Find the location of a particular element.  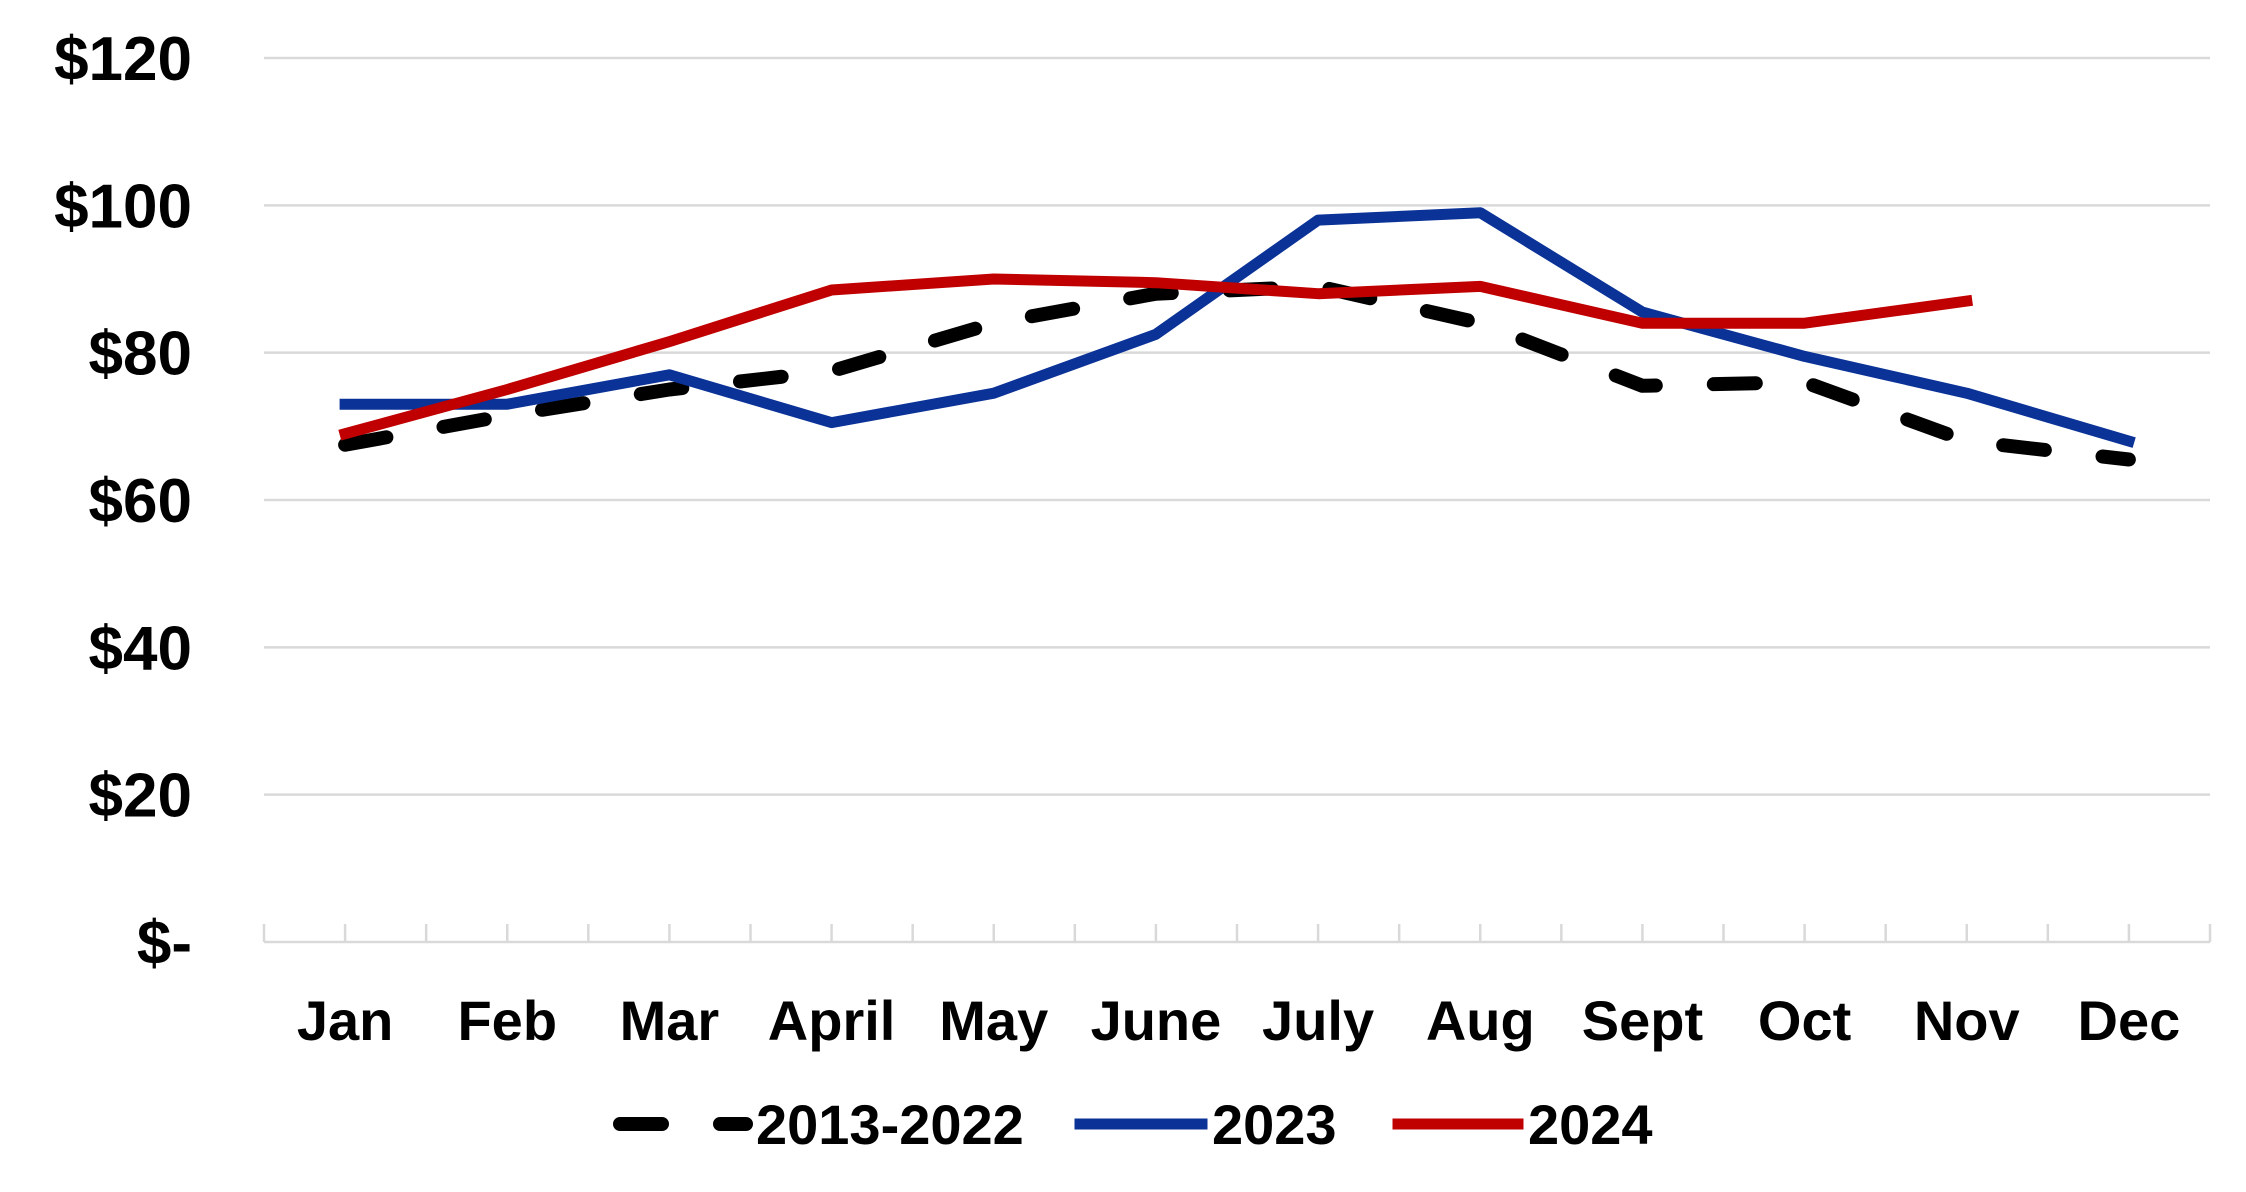

x-tick-label: May is located at coordinates (993, 1020).